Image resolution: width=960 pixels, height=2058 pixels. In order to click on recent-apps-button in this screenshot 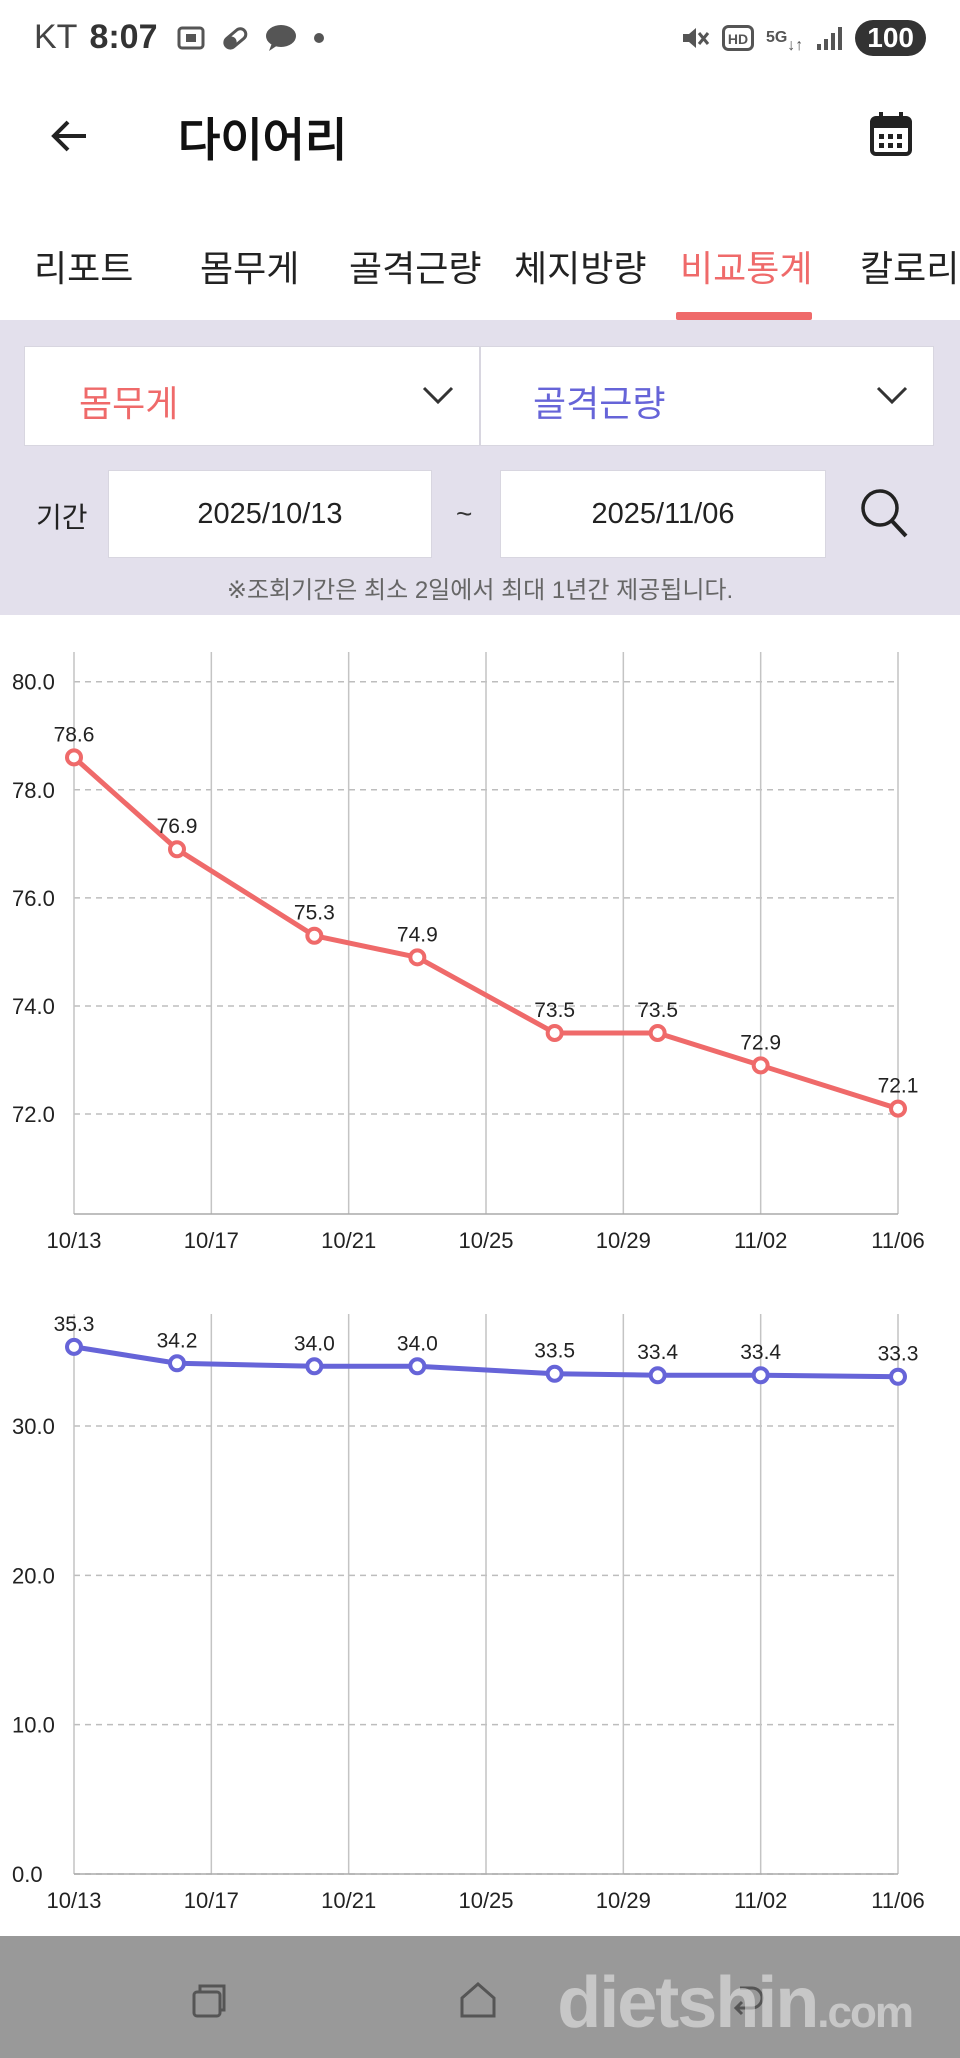, I will do `click(208, 2000)`.